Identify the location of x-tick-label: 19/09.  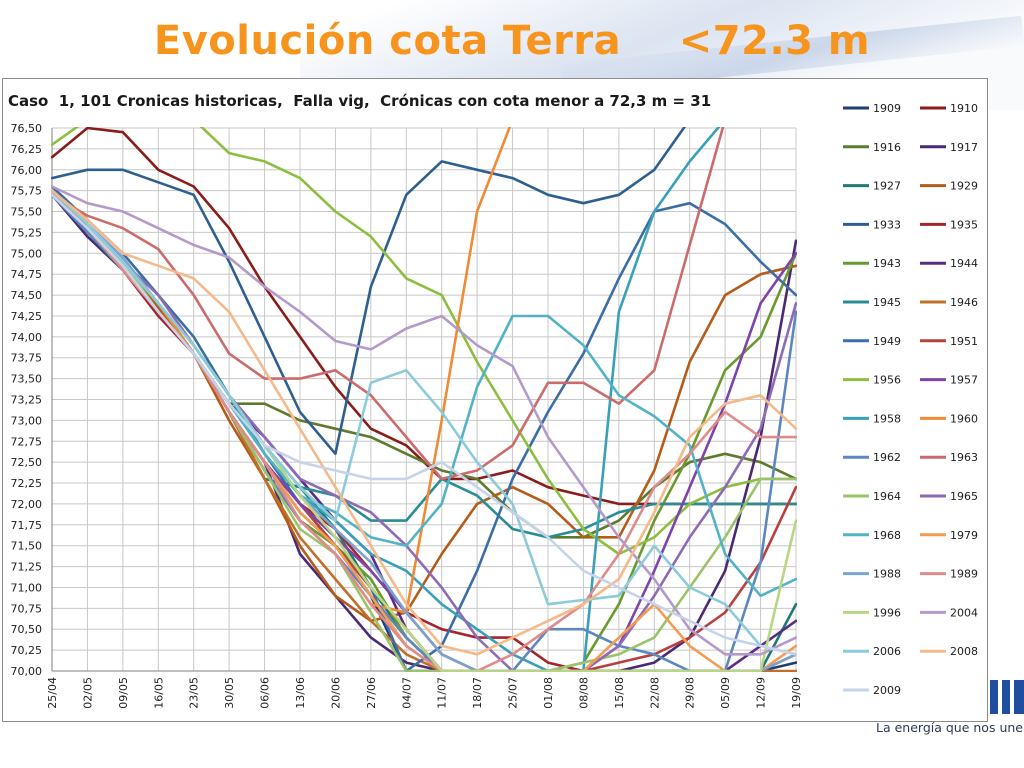
(796, 693).